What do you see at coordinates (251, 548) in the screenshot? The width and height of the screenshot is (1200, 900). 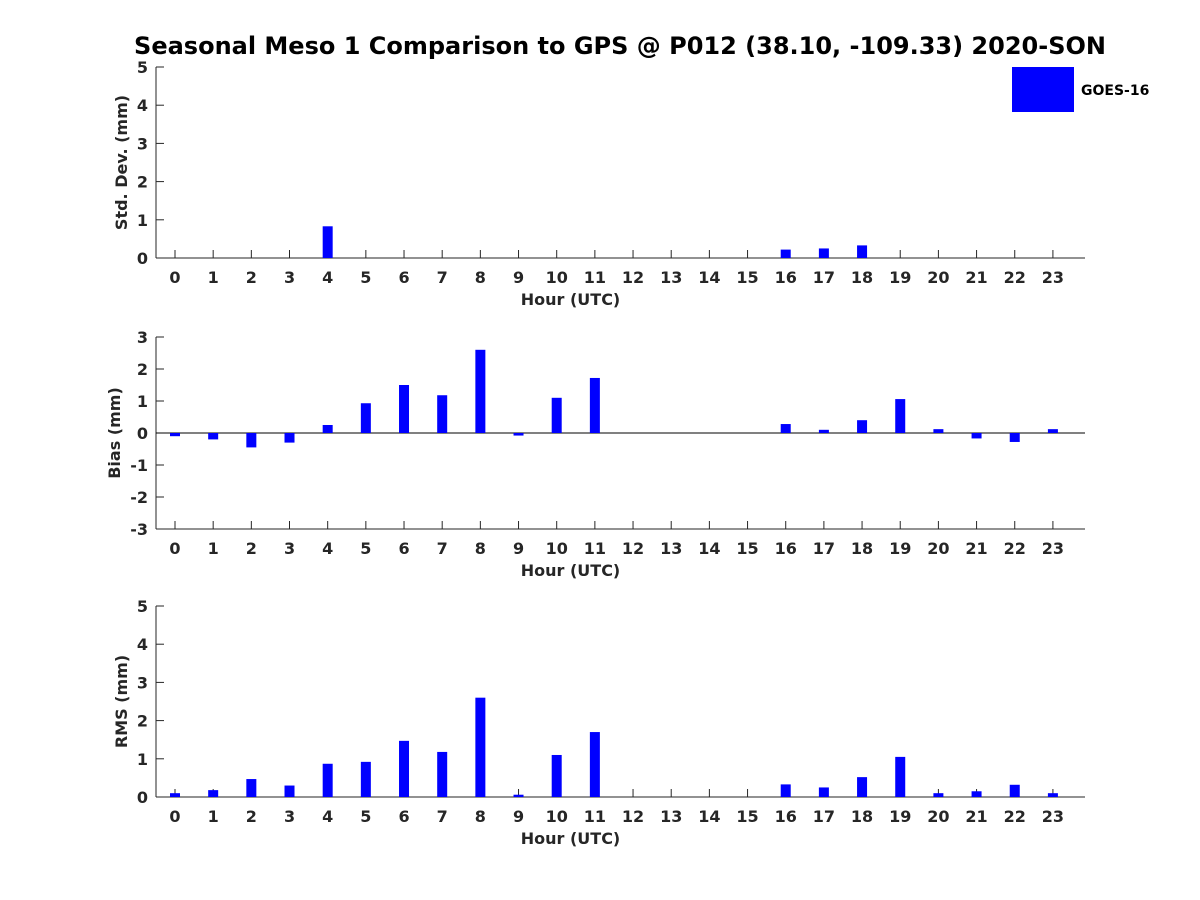 I see `bias-x-tick-label: 2` at bounding box center [251, 548].